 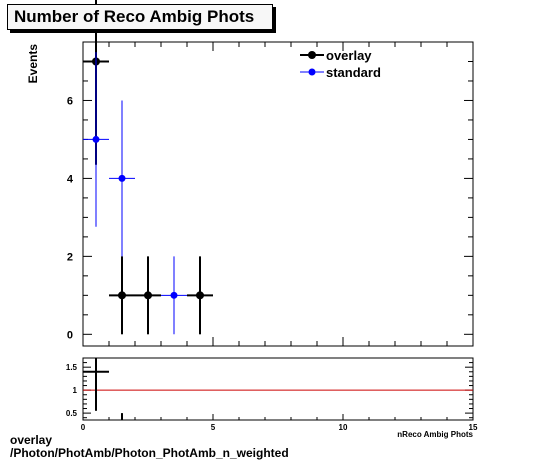 I want to click on x-tick-label: 15, so click(x=473, y=427).